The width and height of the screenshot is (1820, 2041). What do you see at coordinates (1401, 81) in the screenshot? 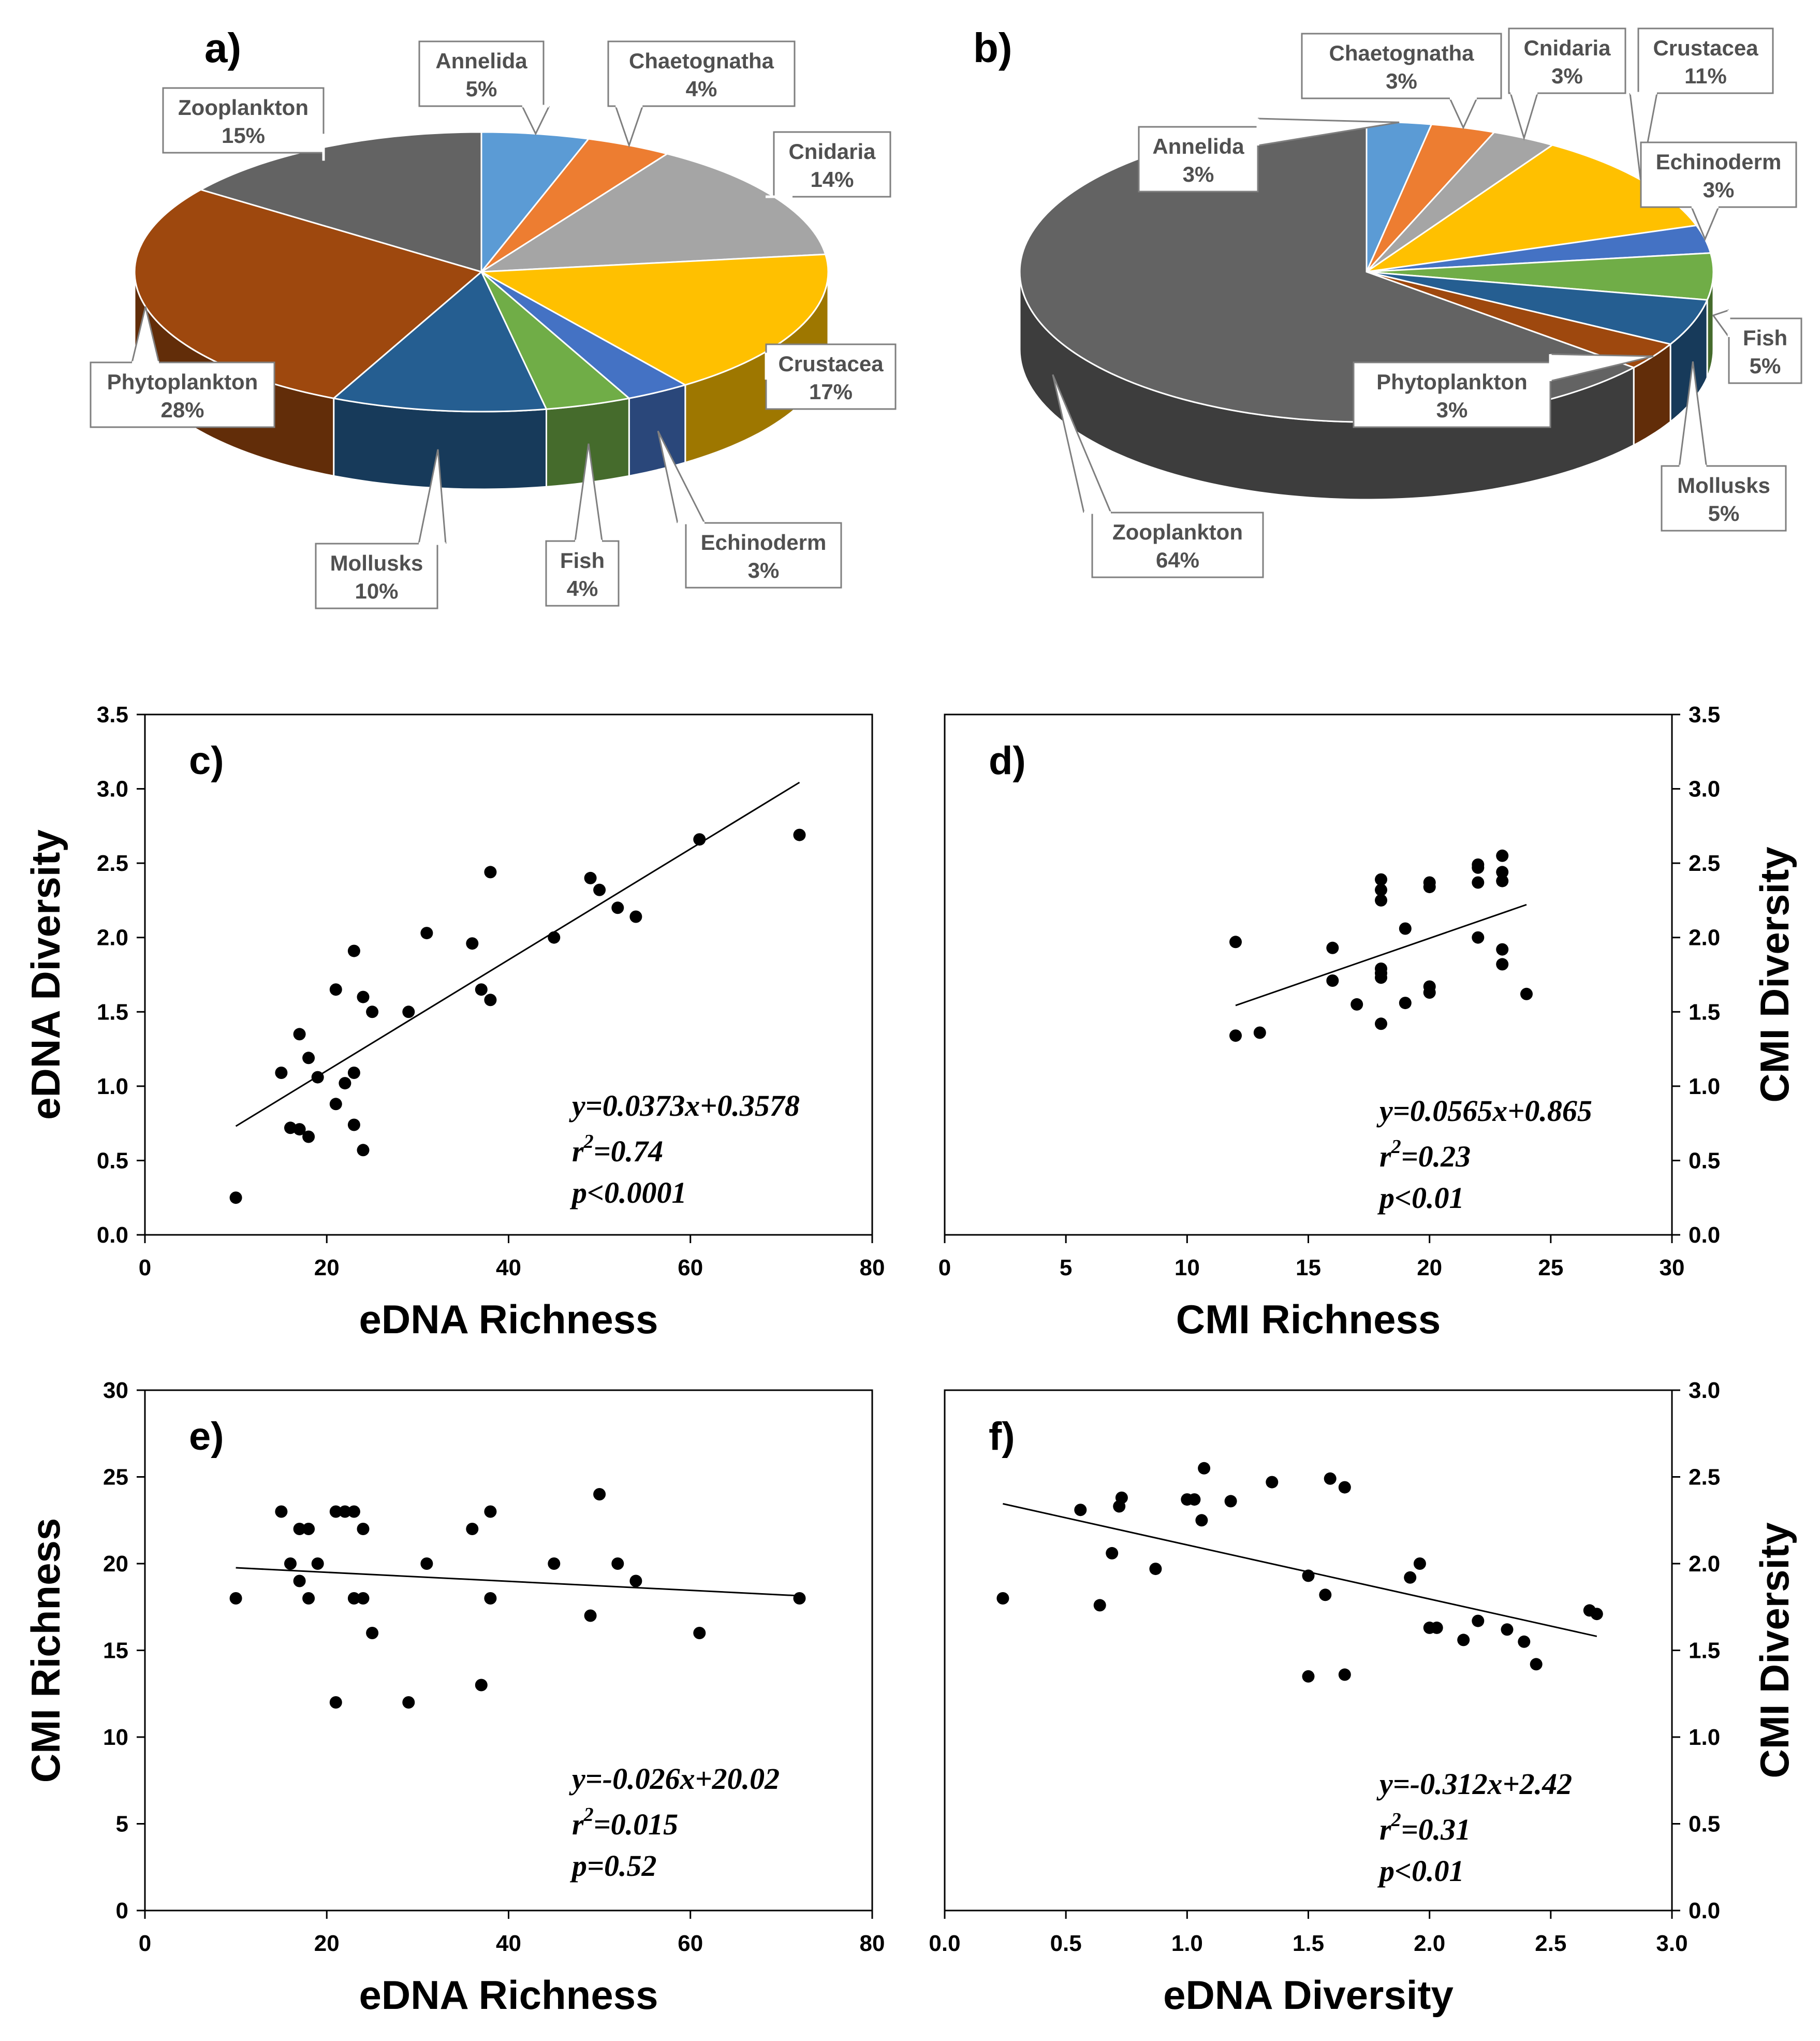
I see `callout-pct-chaetognatha: 3%` at bounding box center [1401, 81].